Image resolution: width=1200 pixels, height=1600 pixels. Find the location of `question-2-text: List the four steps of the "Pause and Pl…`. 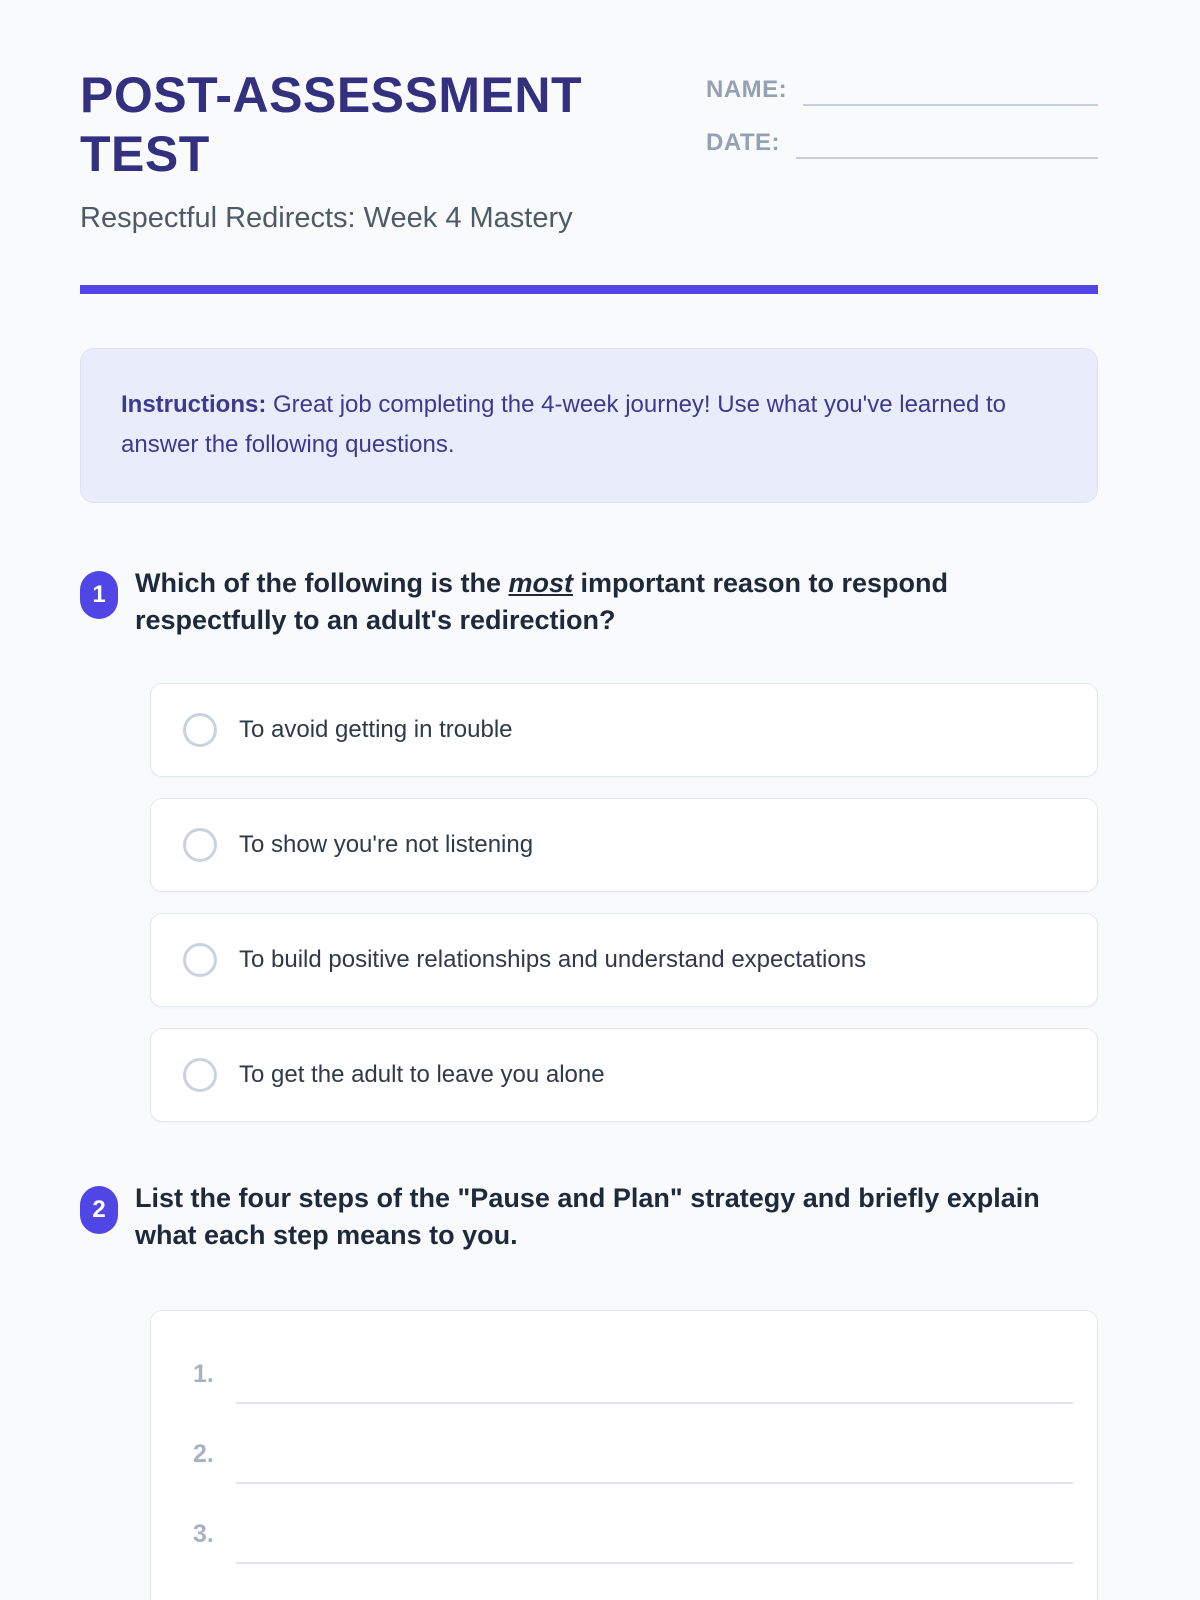

question-2-text: List the four steps of the "Pause and Pl… is located at coordinates (587, 1217).